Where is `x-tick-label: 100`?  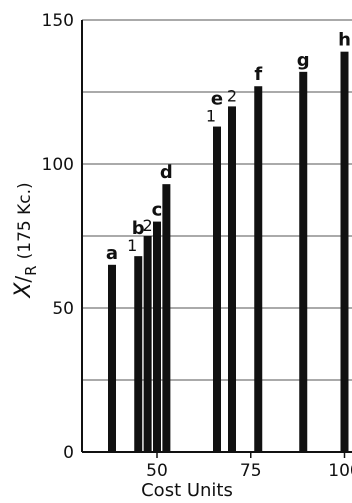 x-tick-label: 100 is located at coordinates (340, 471).